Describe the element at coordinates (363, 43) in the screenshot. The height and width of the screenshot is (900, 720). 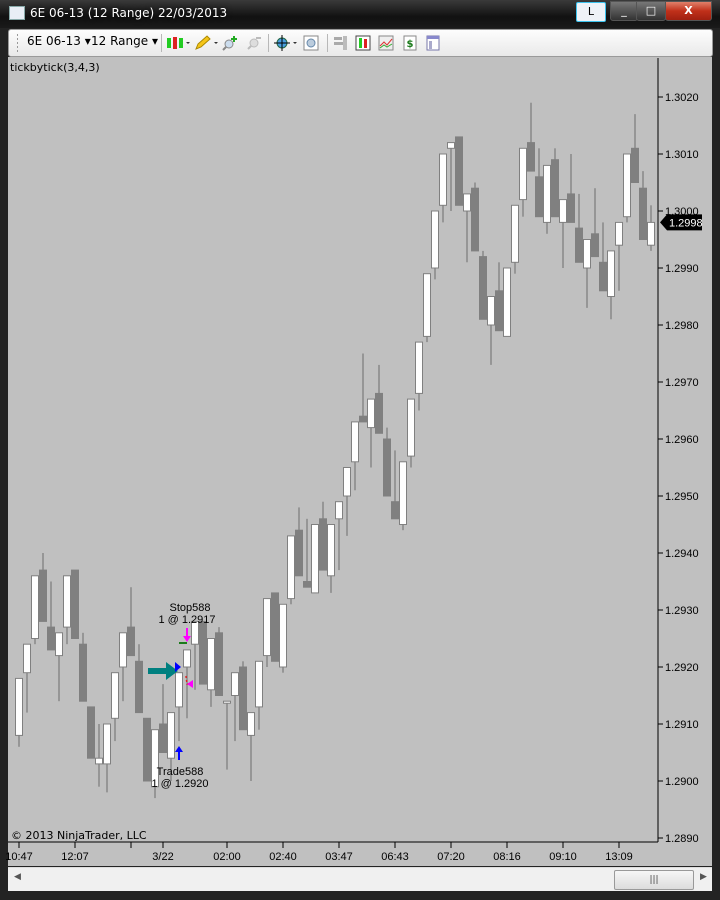
I see `indicators-icon` at that location.